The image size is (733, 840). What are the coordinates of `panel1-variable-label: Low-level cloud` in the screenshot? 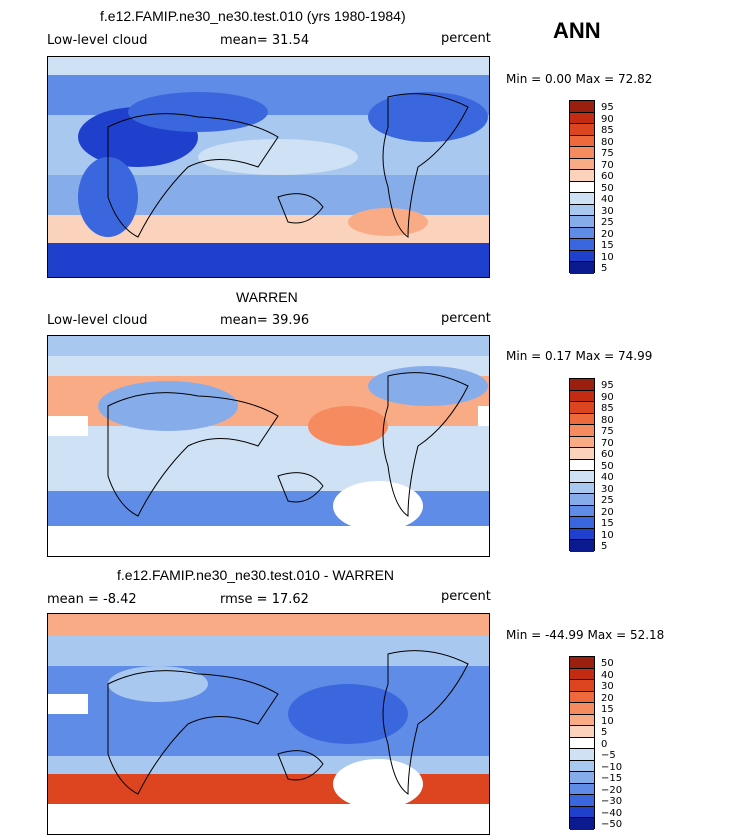 It's located at (97, 40).